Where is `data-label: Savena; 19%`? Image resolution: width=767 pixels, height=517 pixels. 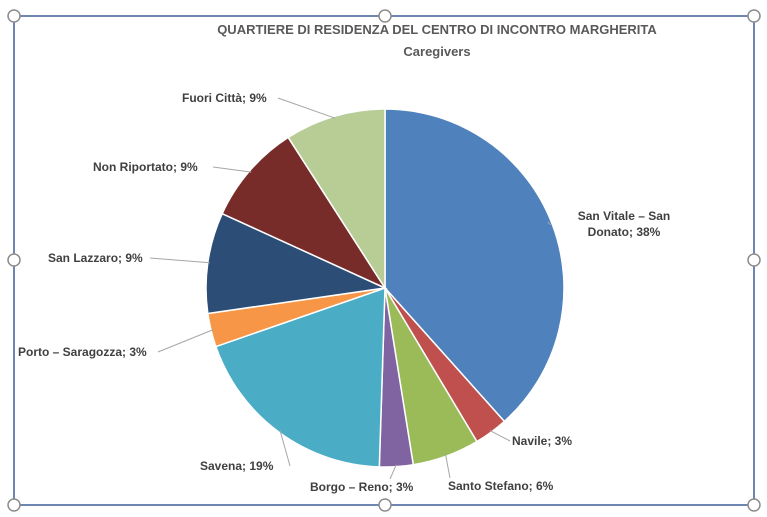
data-label: Savena; 19% is located at coordinates (237, 466).